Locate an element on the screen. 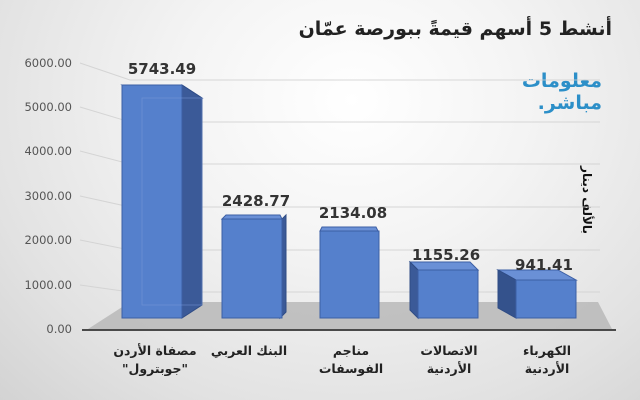  y-tick: 0.00 is located at coordinates (59, 329).